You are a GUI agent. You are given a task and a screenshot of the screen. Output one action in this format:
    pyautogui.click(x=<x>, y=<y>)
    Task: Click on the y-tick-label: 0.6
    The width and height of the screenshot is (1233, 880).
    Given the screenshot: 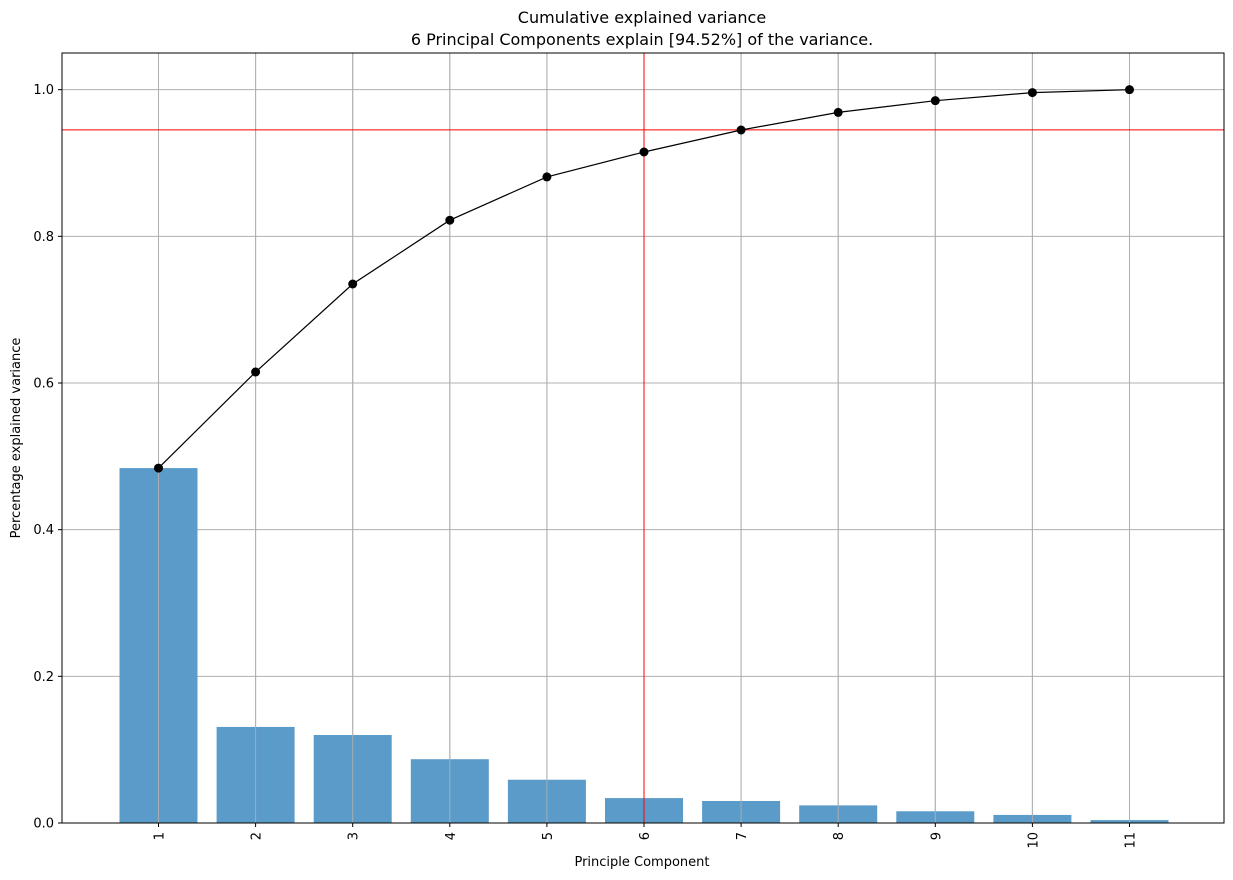 What is the action you would take?
    pyautogui.click(x=43, y=384)
    